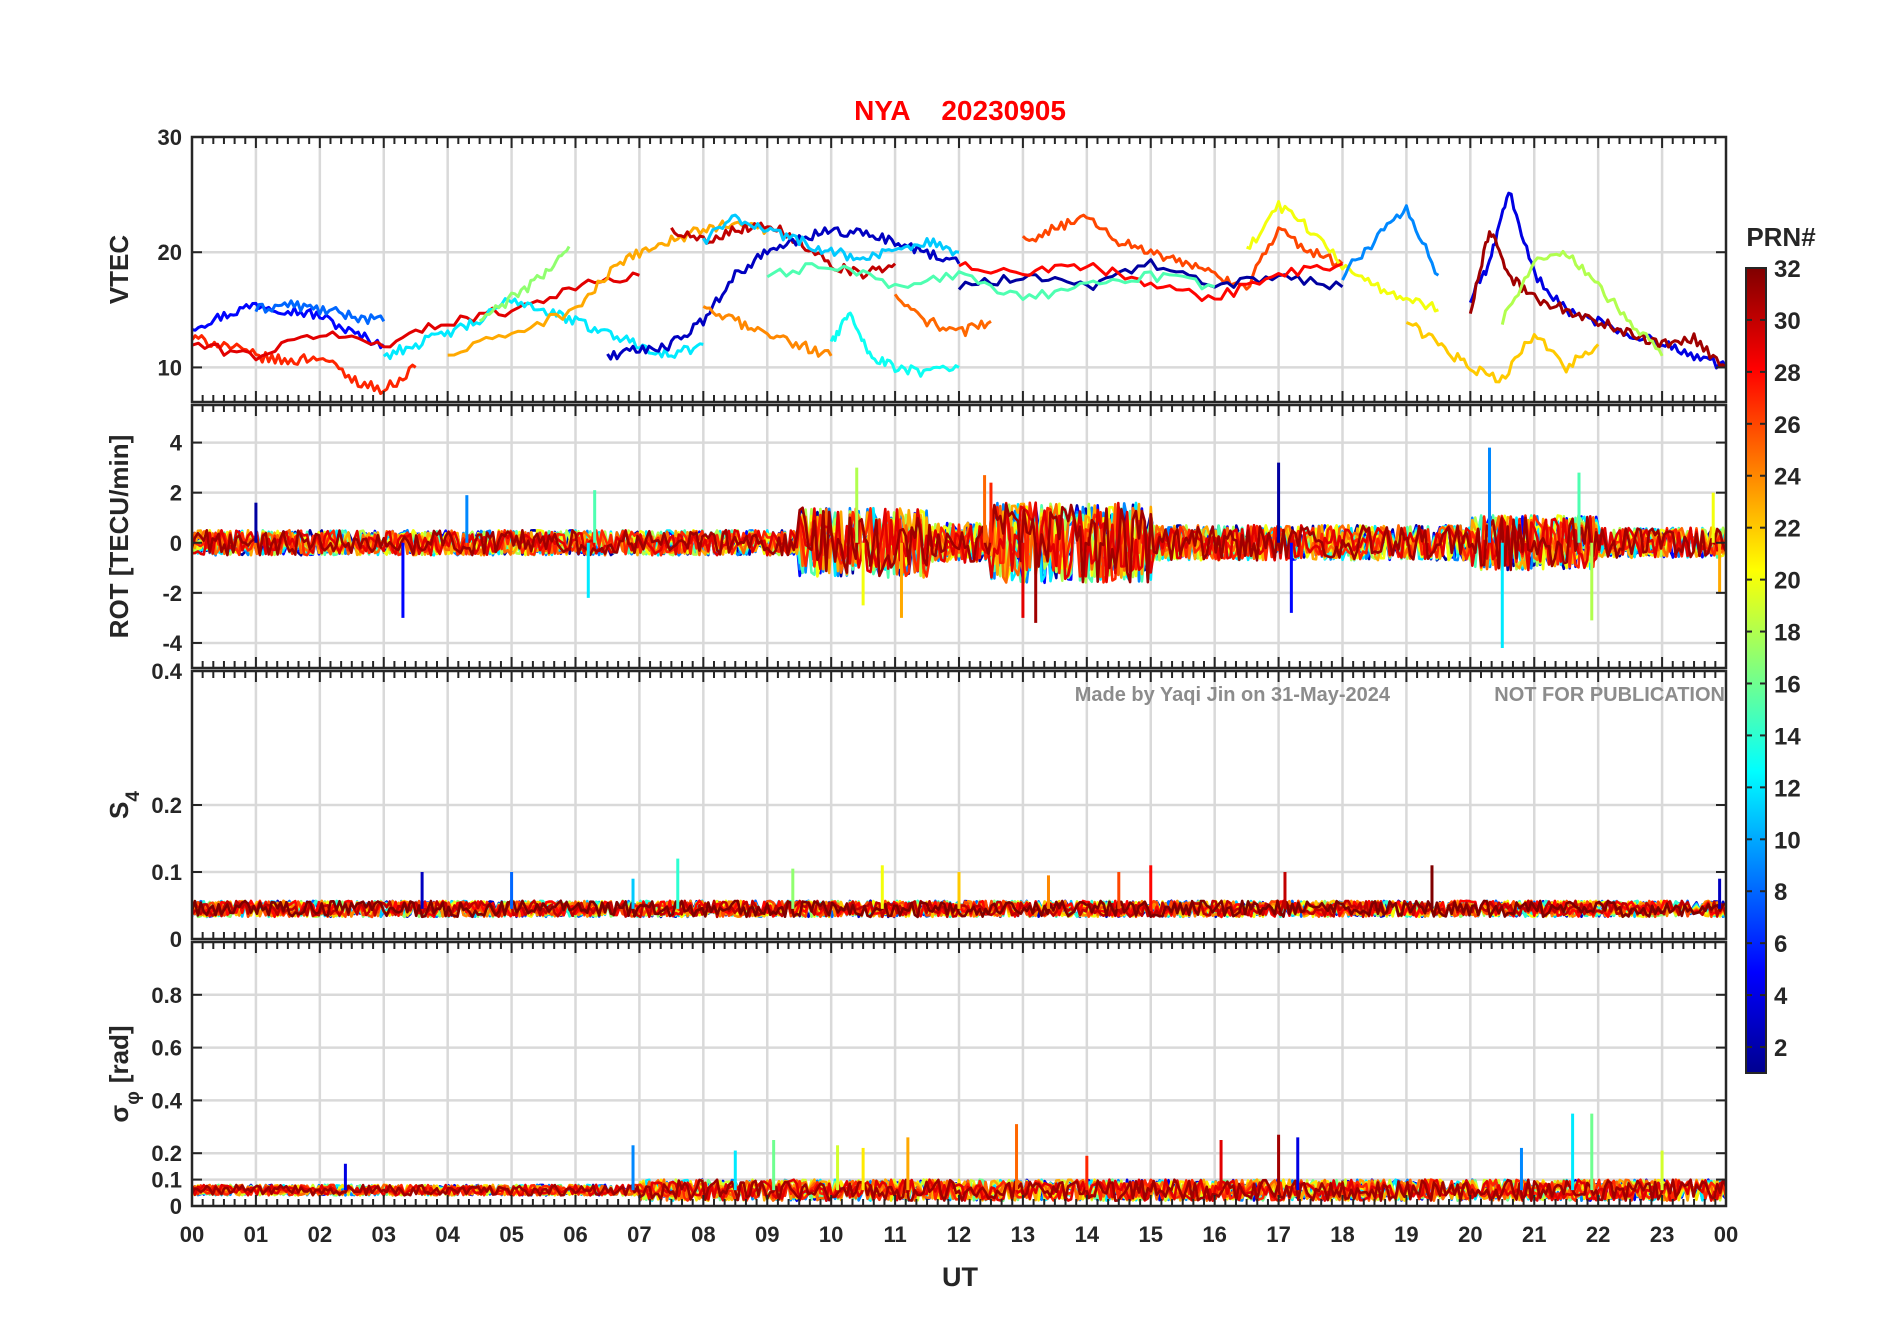 The height and width of the screenshot is (1330, 1902). Describe the element at coordinates (133, 796) in the screenshot. I see `y-axis-label-sub: 4` at that location.